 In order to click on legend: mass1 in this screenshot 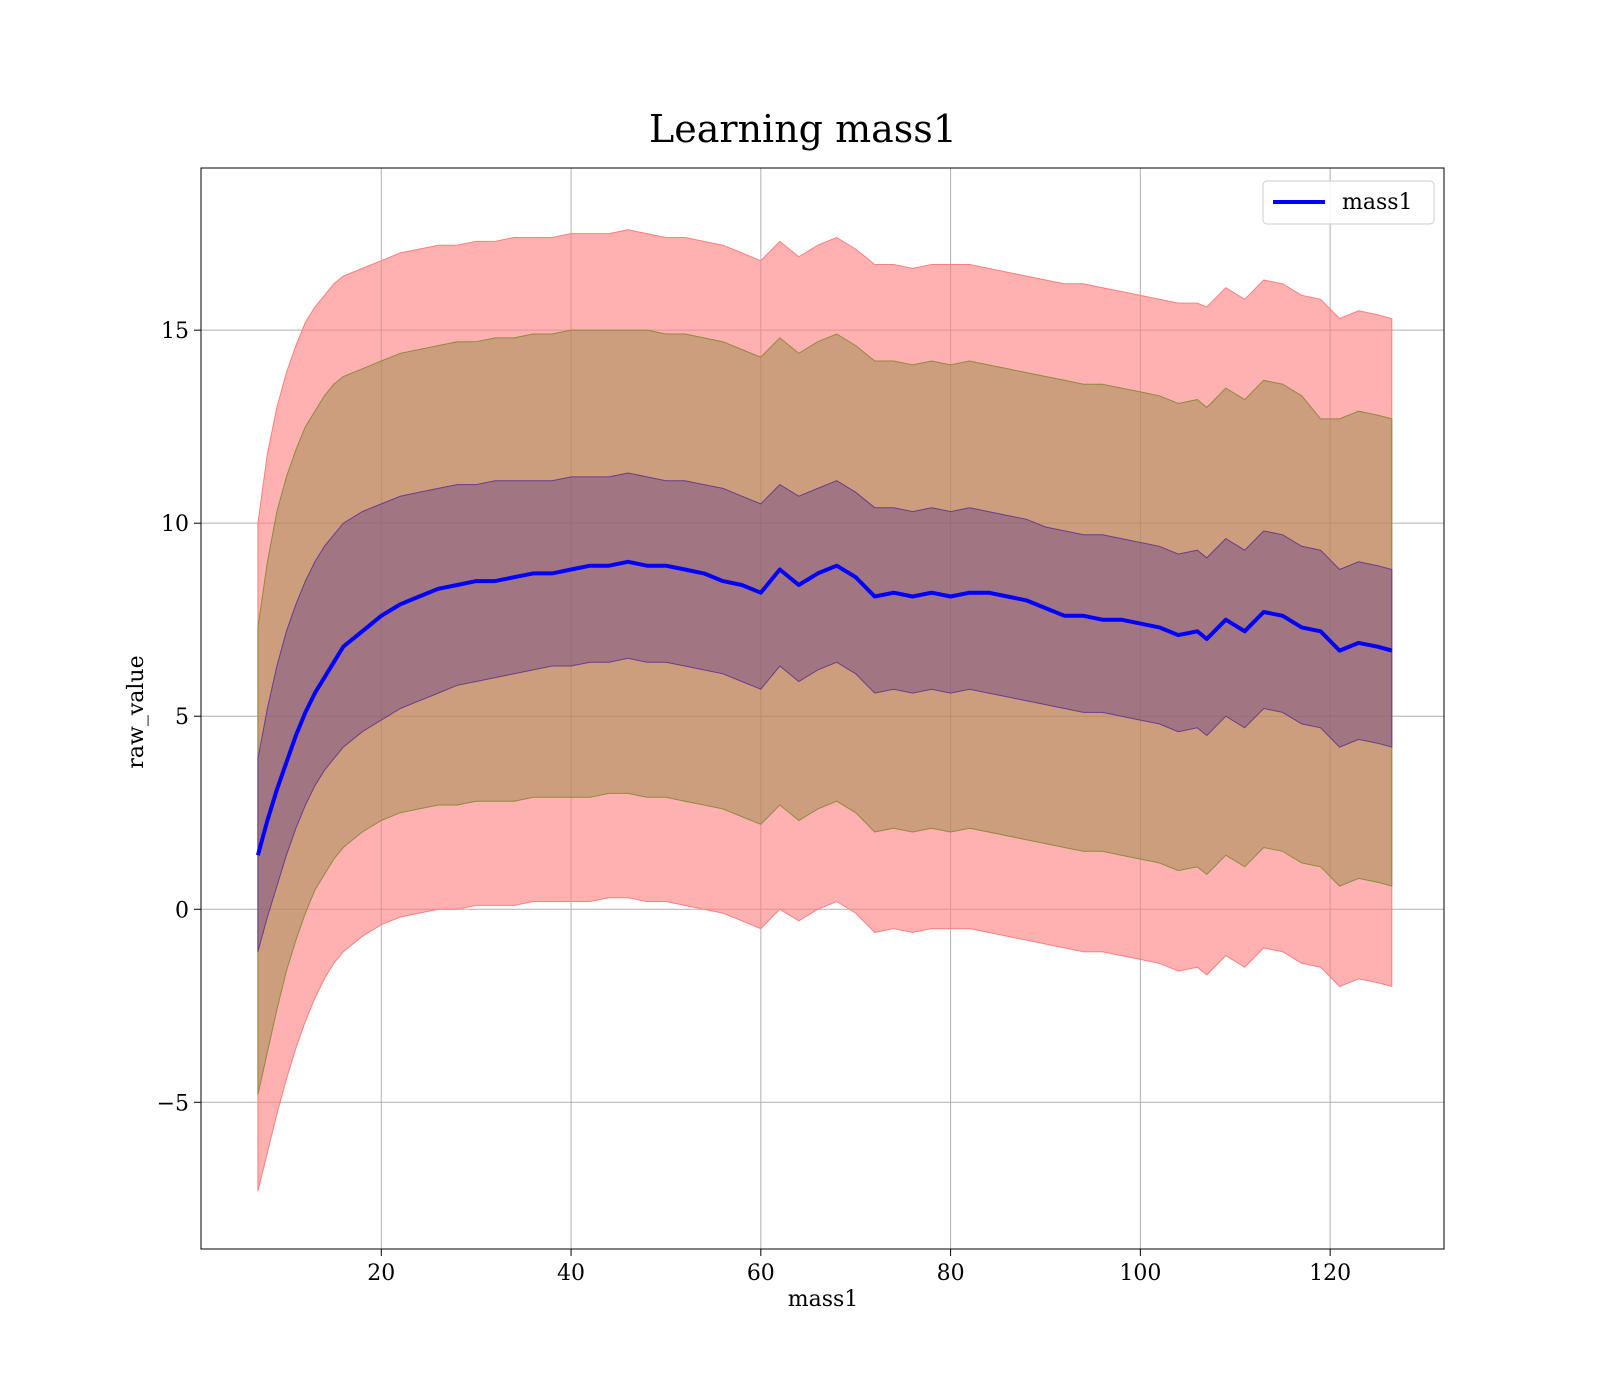, I will do `click(1348, 202)`.